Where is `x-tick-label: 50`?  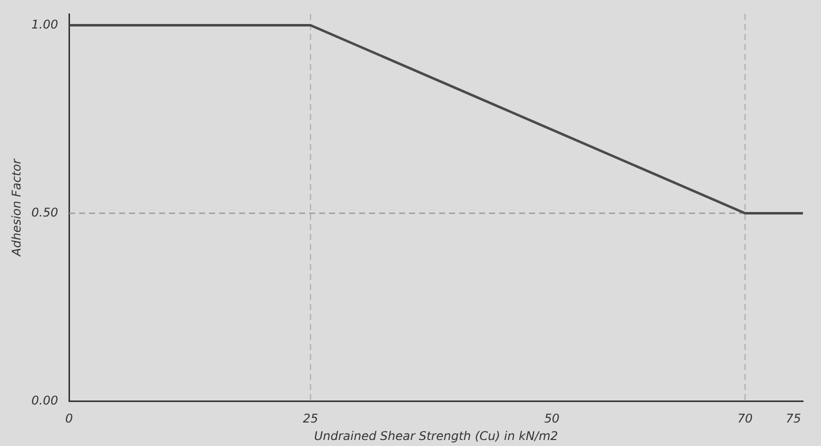 x-tick-label: 50 is located at coordinates (552, 419).